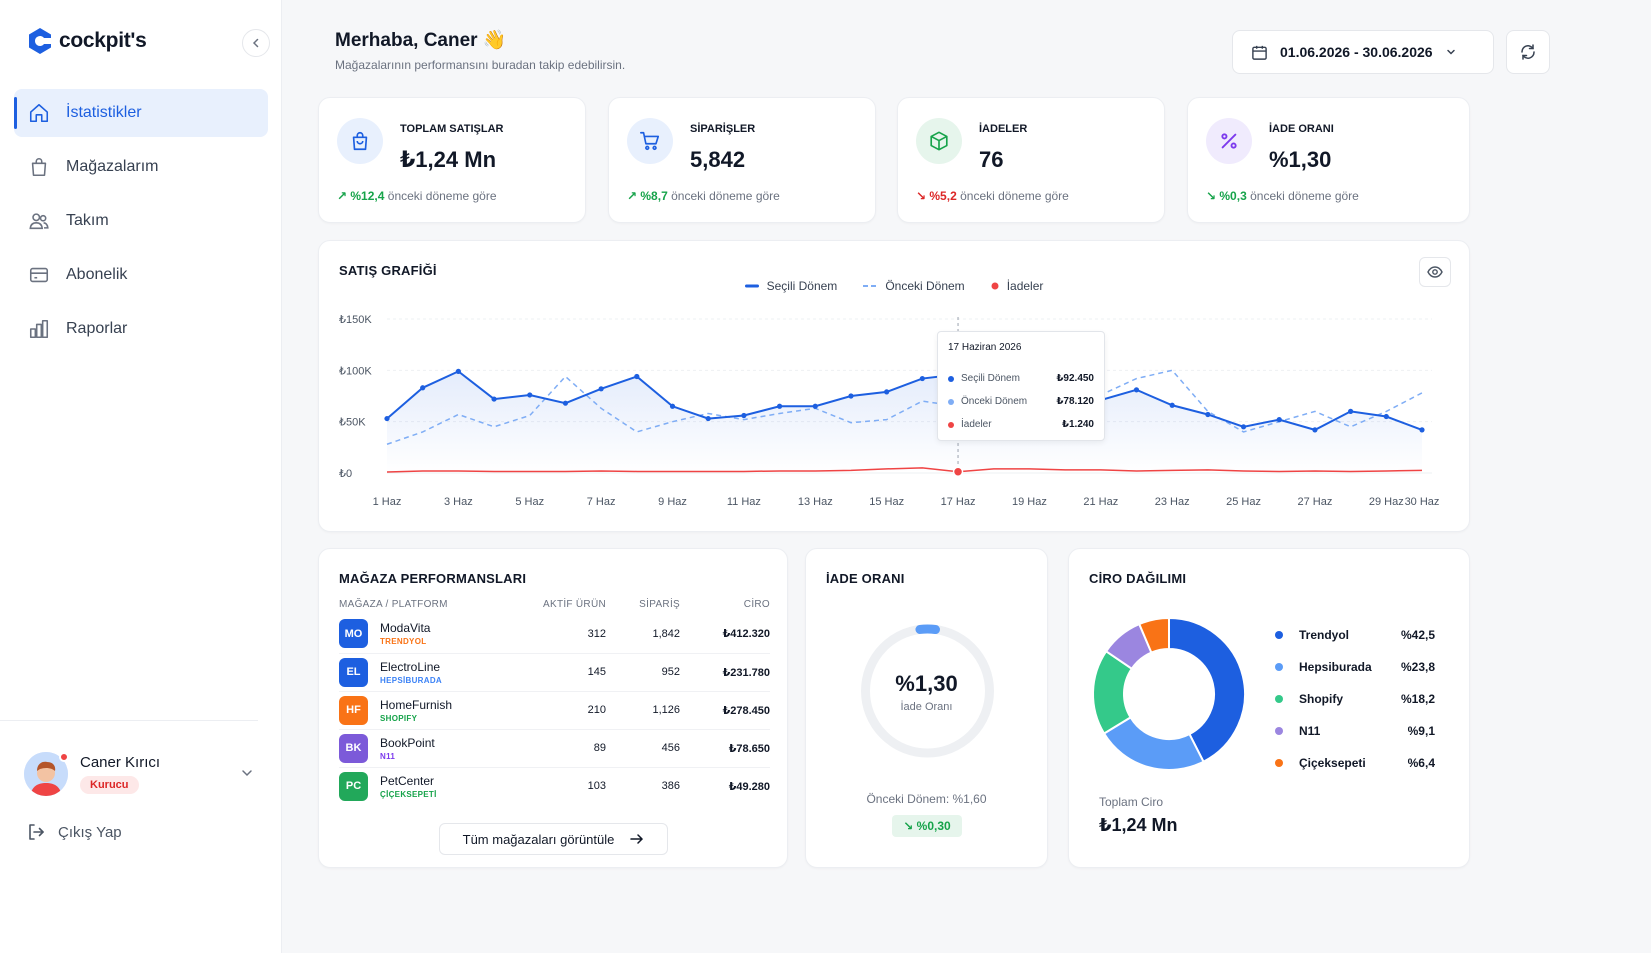  What do you see at coordinates (399, 718) in the screenshot?
I see `store-platform: SHOPIFY` at bounding box center [399, 718].